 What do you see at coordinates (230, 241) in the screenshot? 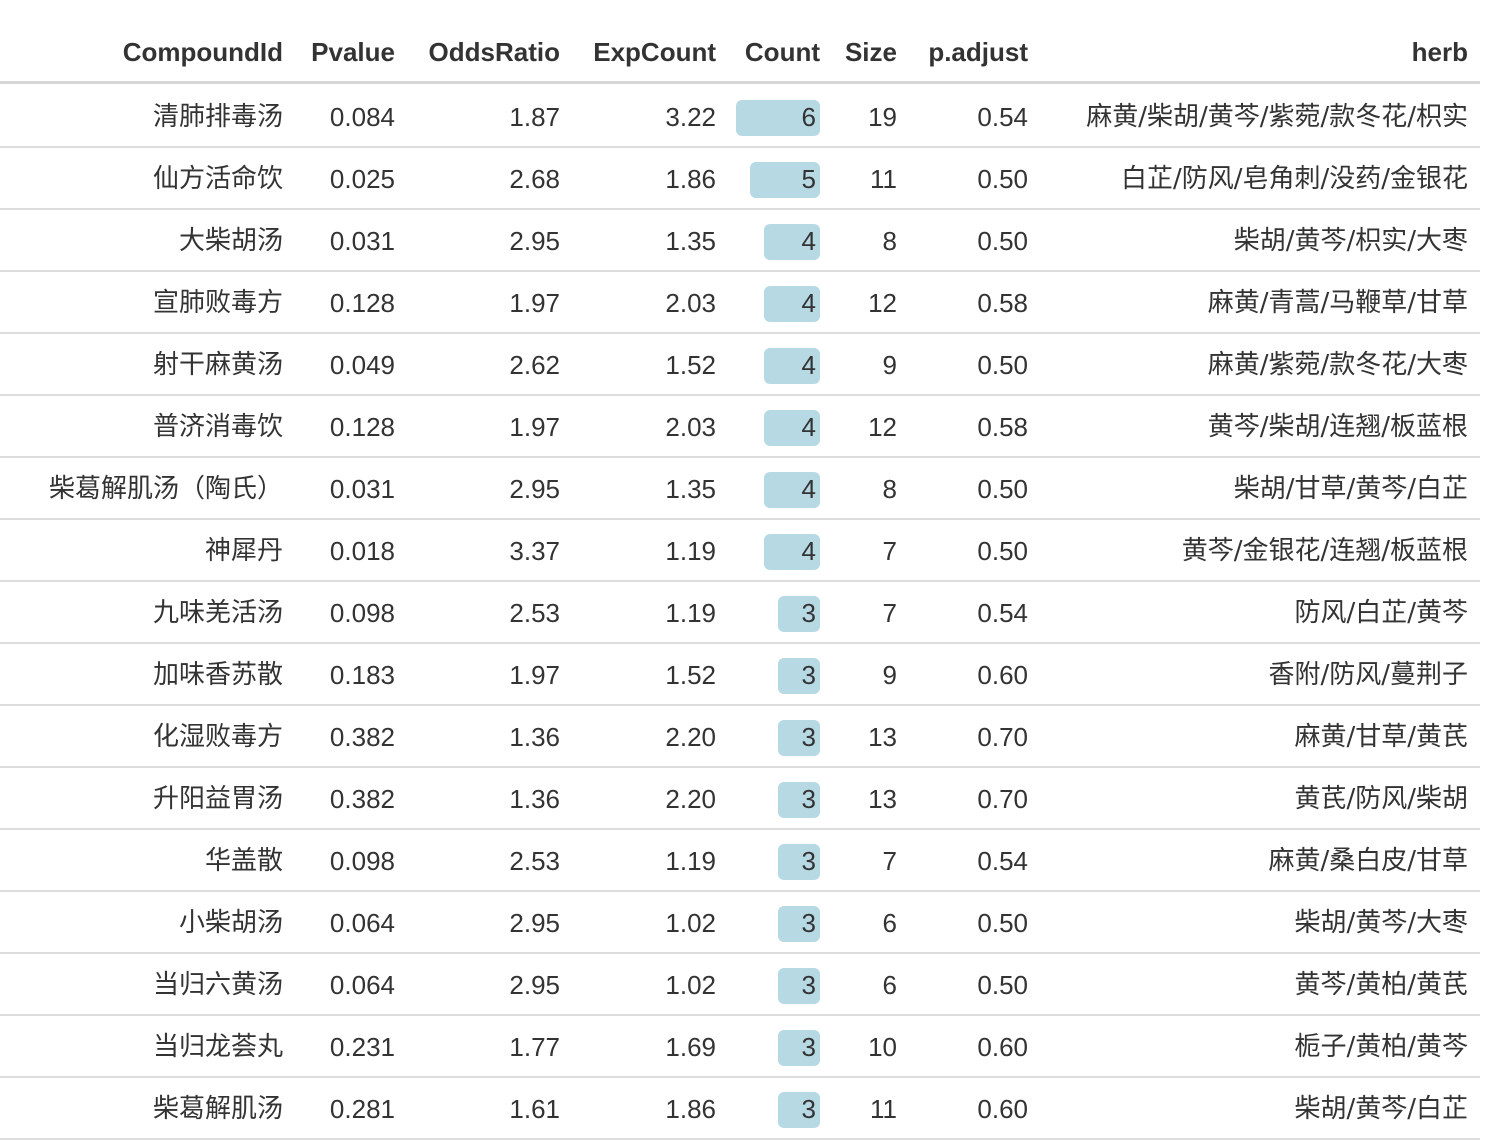
I see `cell-compoundid: 大柴胡汤` at bounding box center [230, 241].